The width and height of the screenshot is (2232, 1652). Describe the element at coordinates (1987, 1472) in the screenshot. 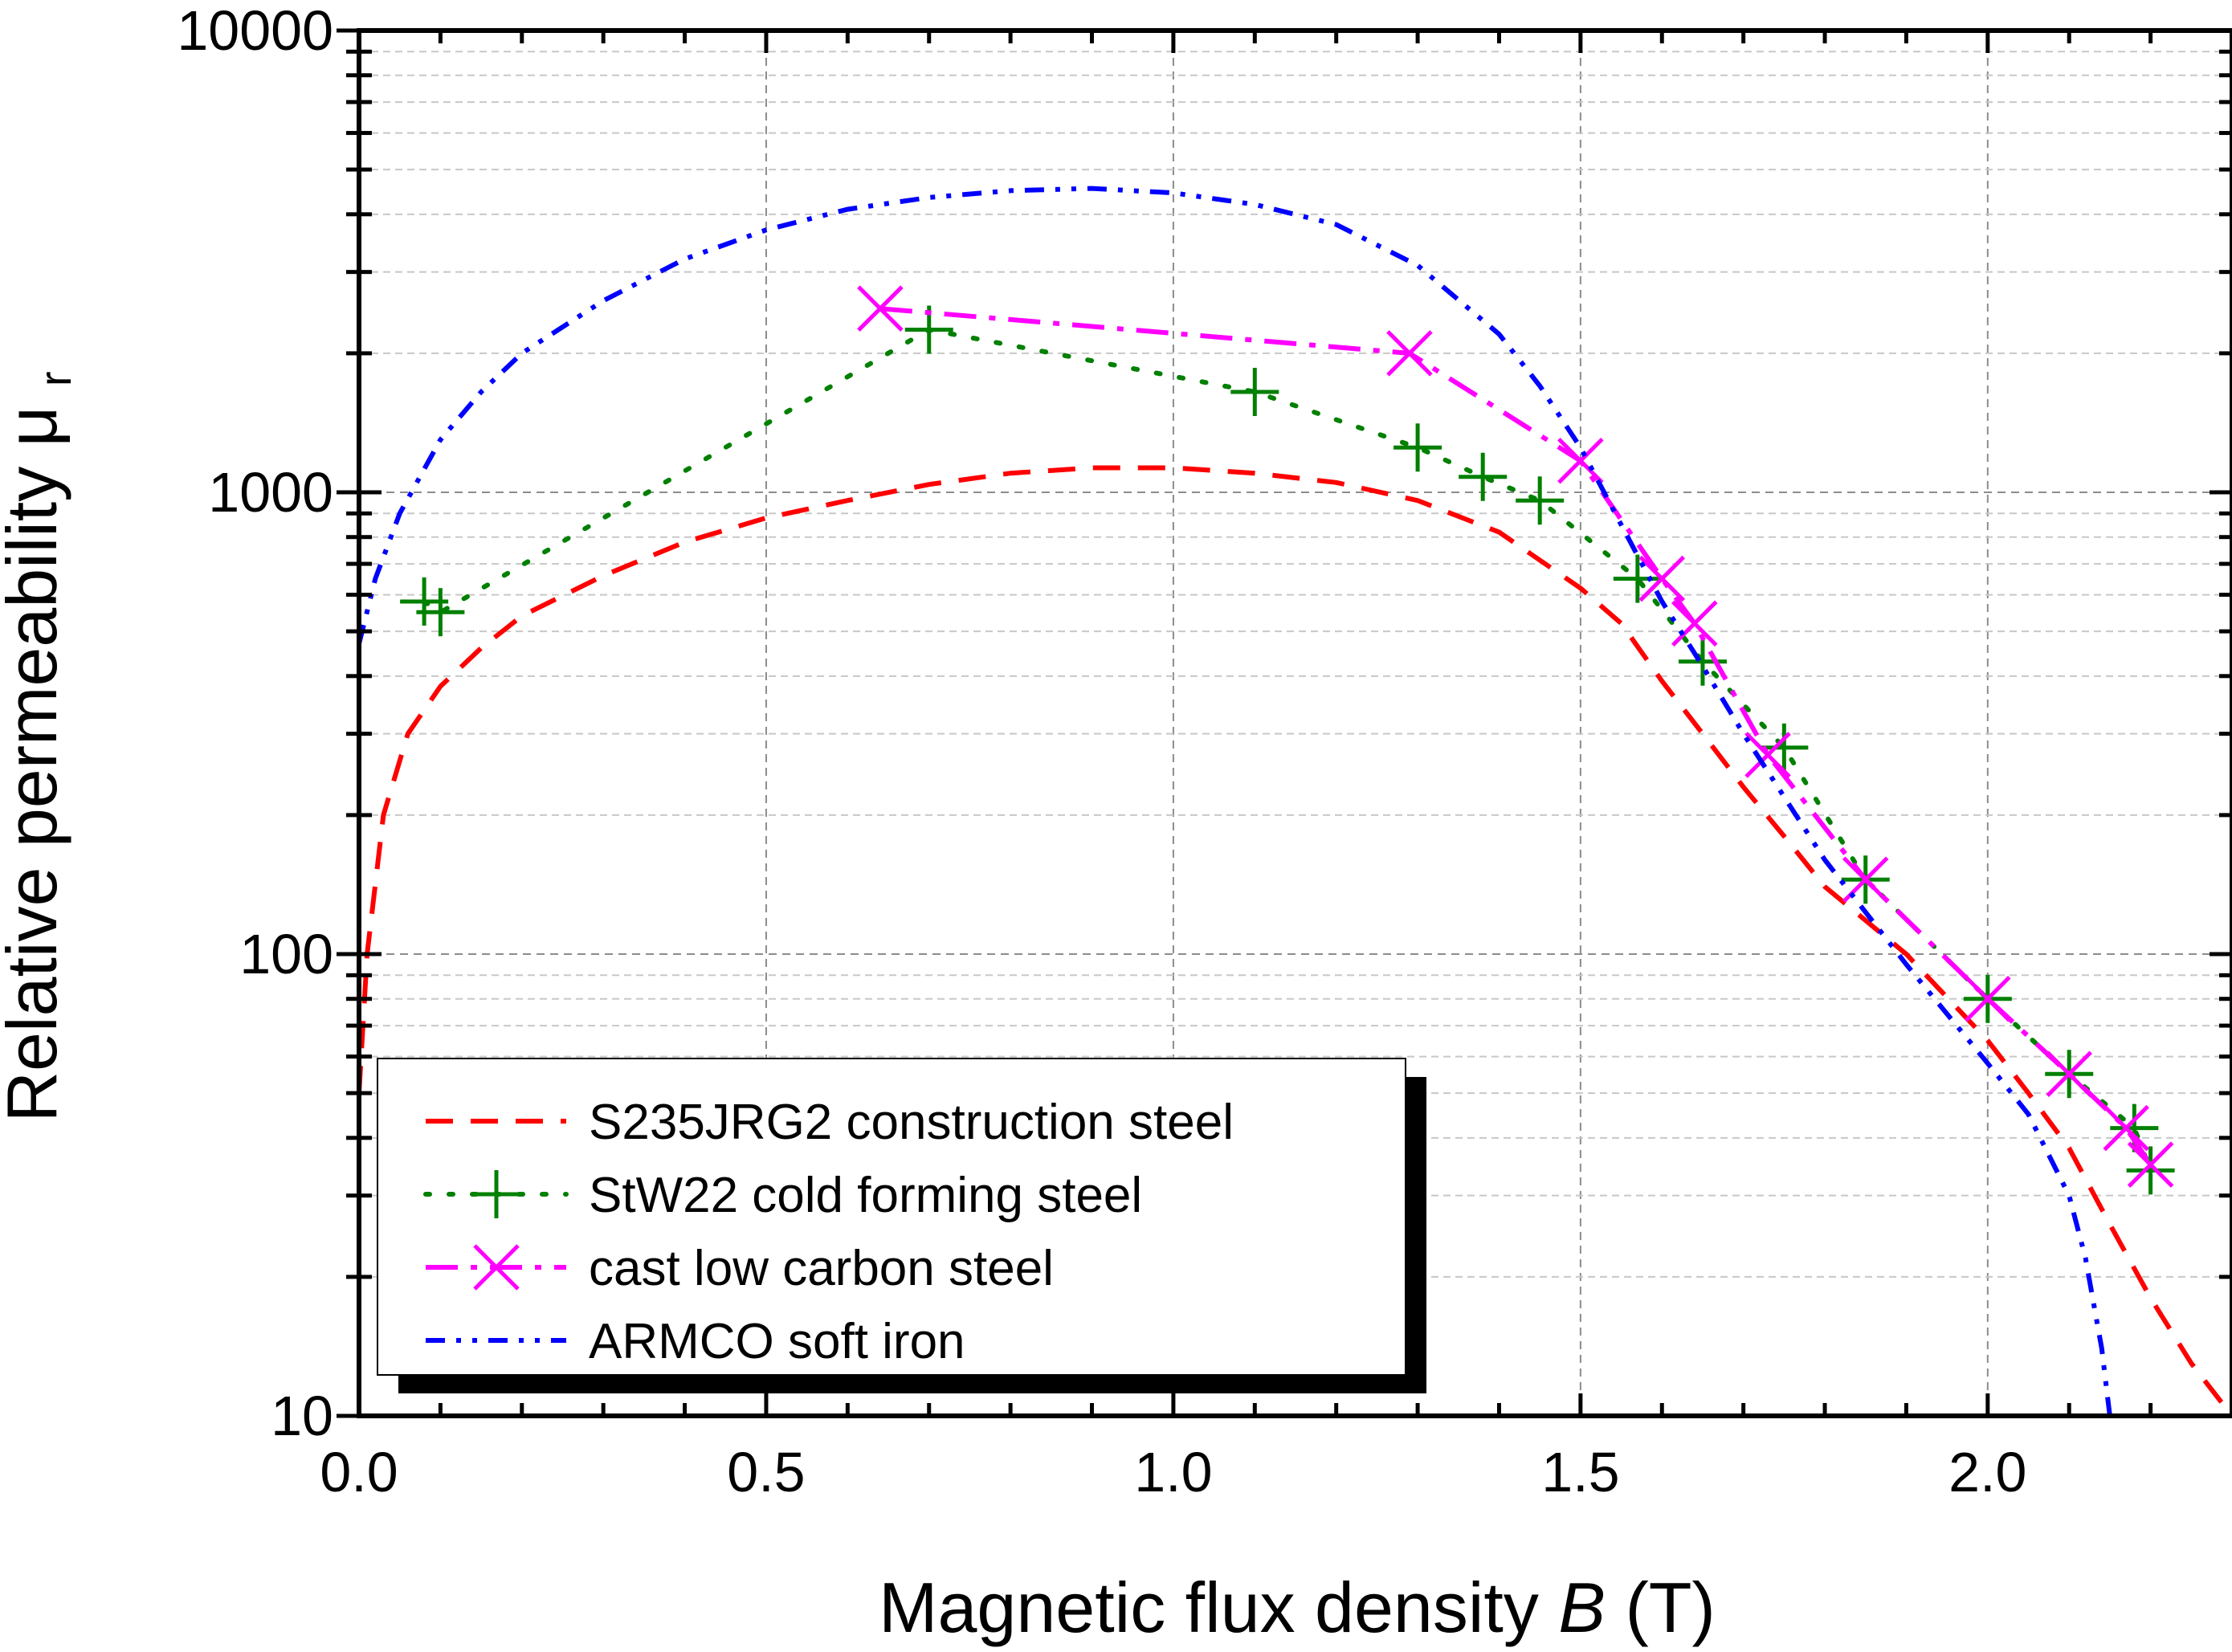

I see `x-tick-label: 2.0` at that location.